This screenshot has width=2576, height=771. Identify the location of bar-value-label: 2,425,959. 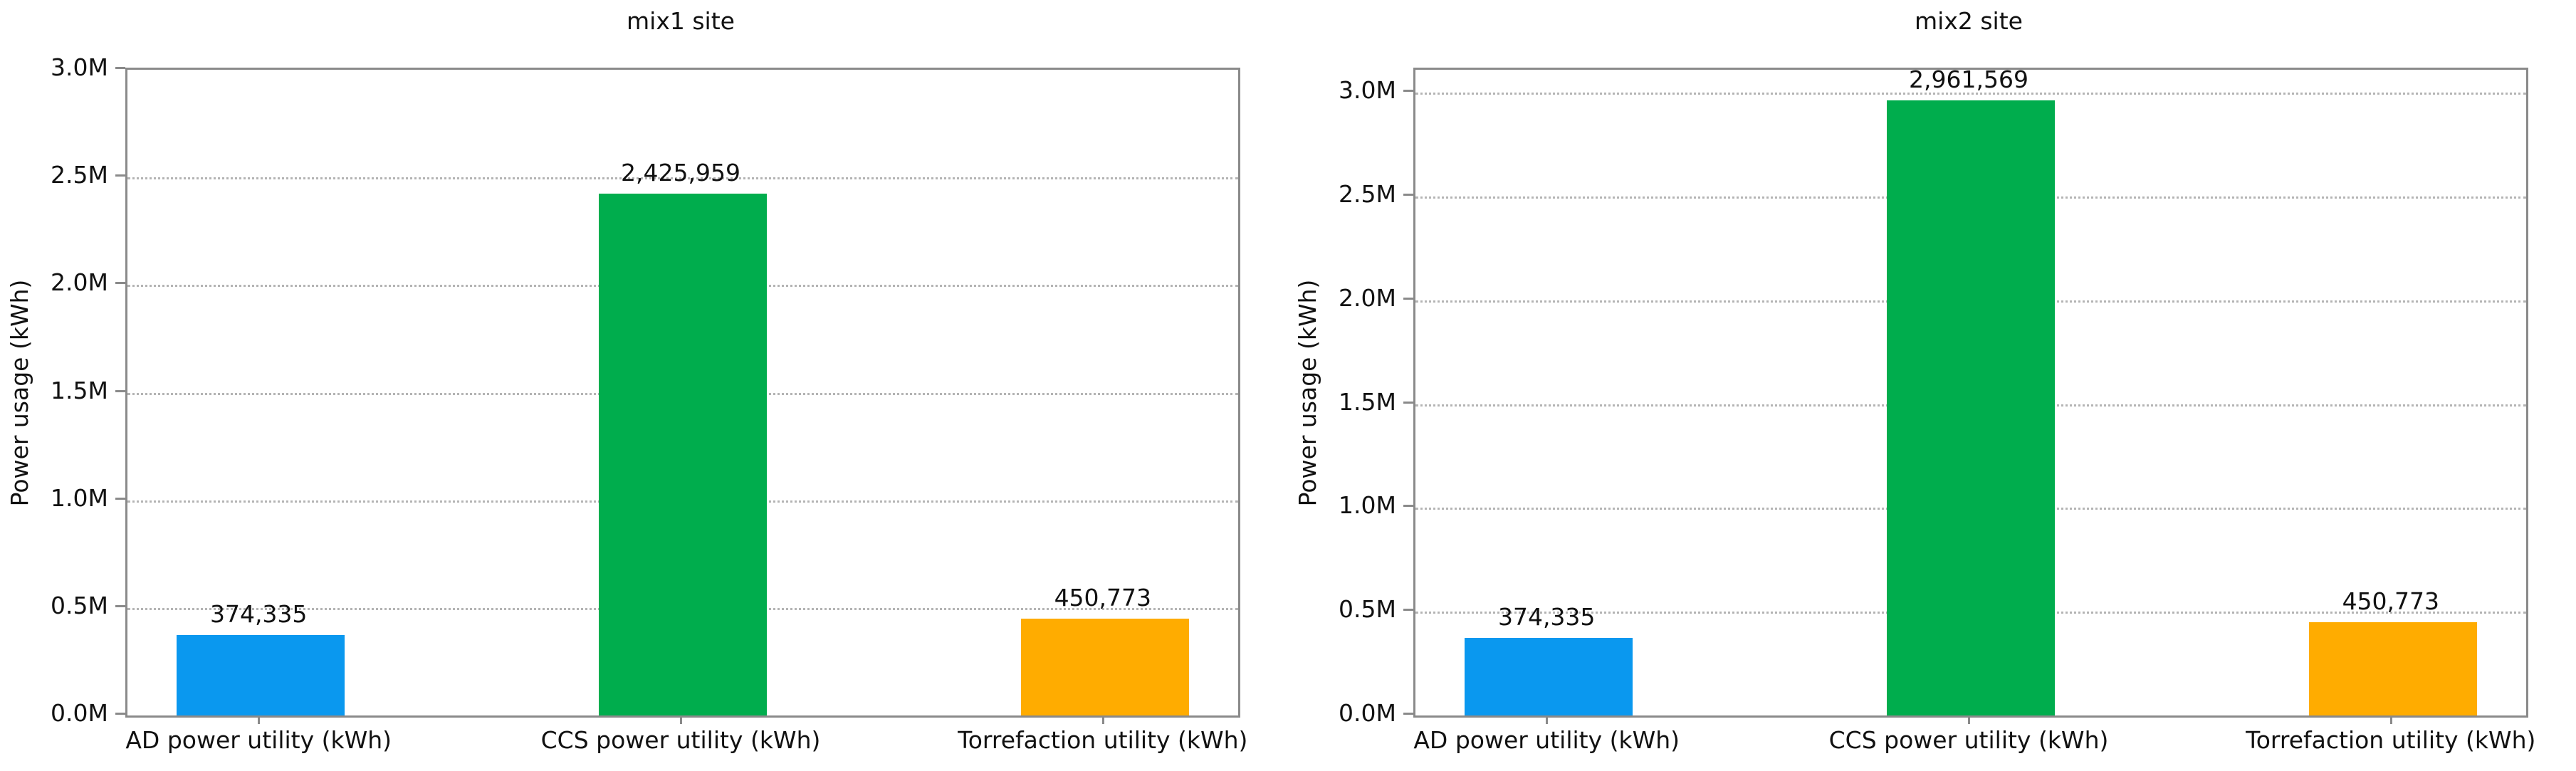
(680, 173).